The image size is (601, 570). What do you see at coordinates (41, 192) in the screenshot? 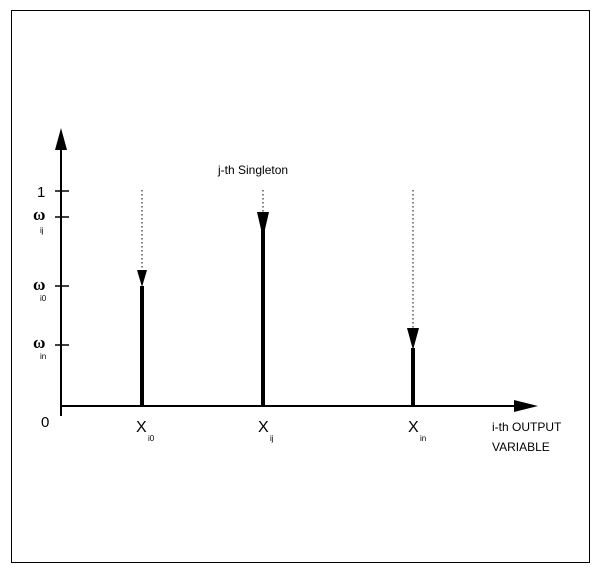
I see `y-label-one: 1` at bounding box center [41, 192].